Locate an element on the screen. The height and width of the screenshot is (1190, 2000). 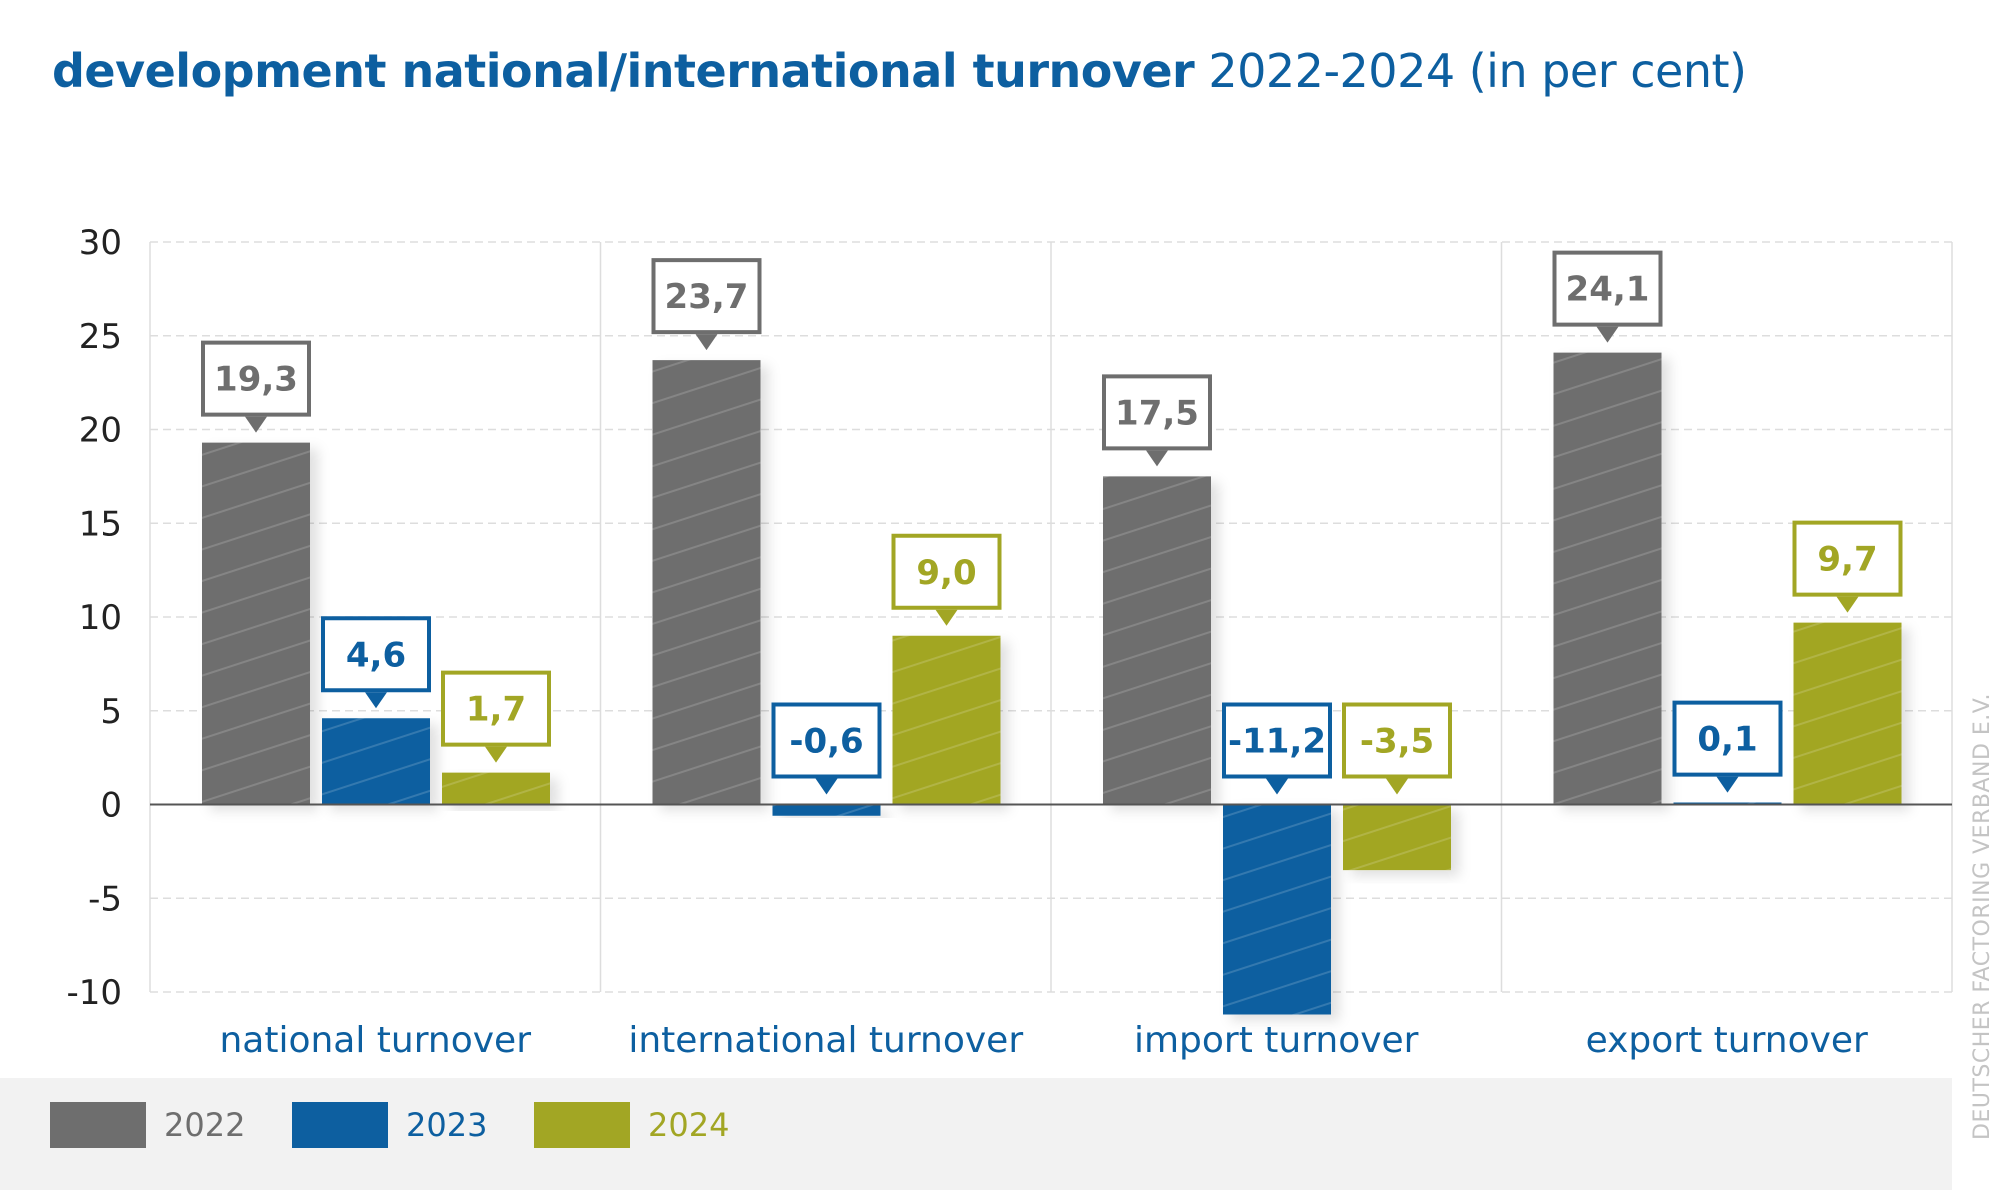
data-label-2023-3: 0,1 is located at coordinates (1727, 746).